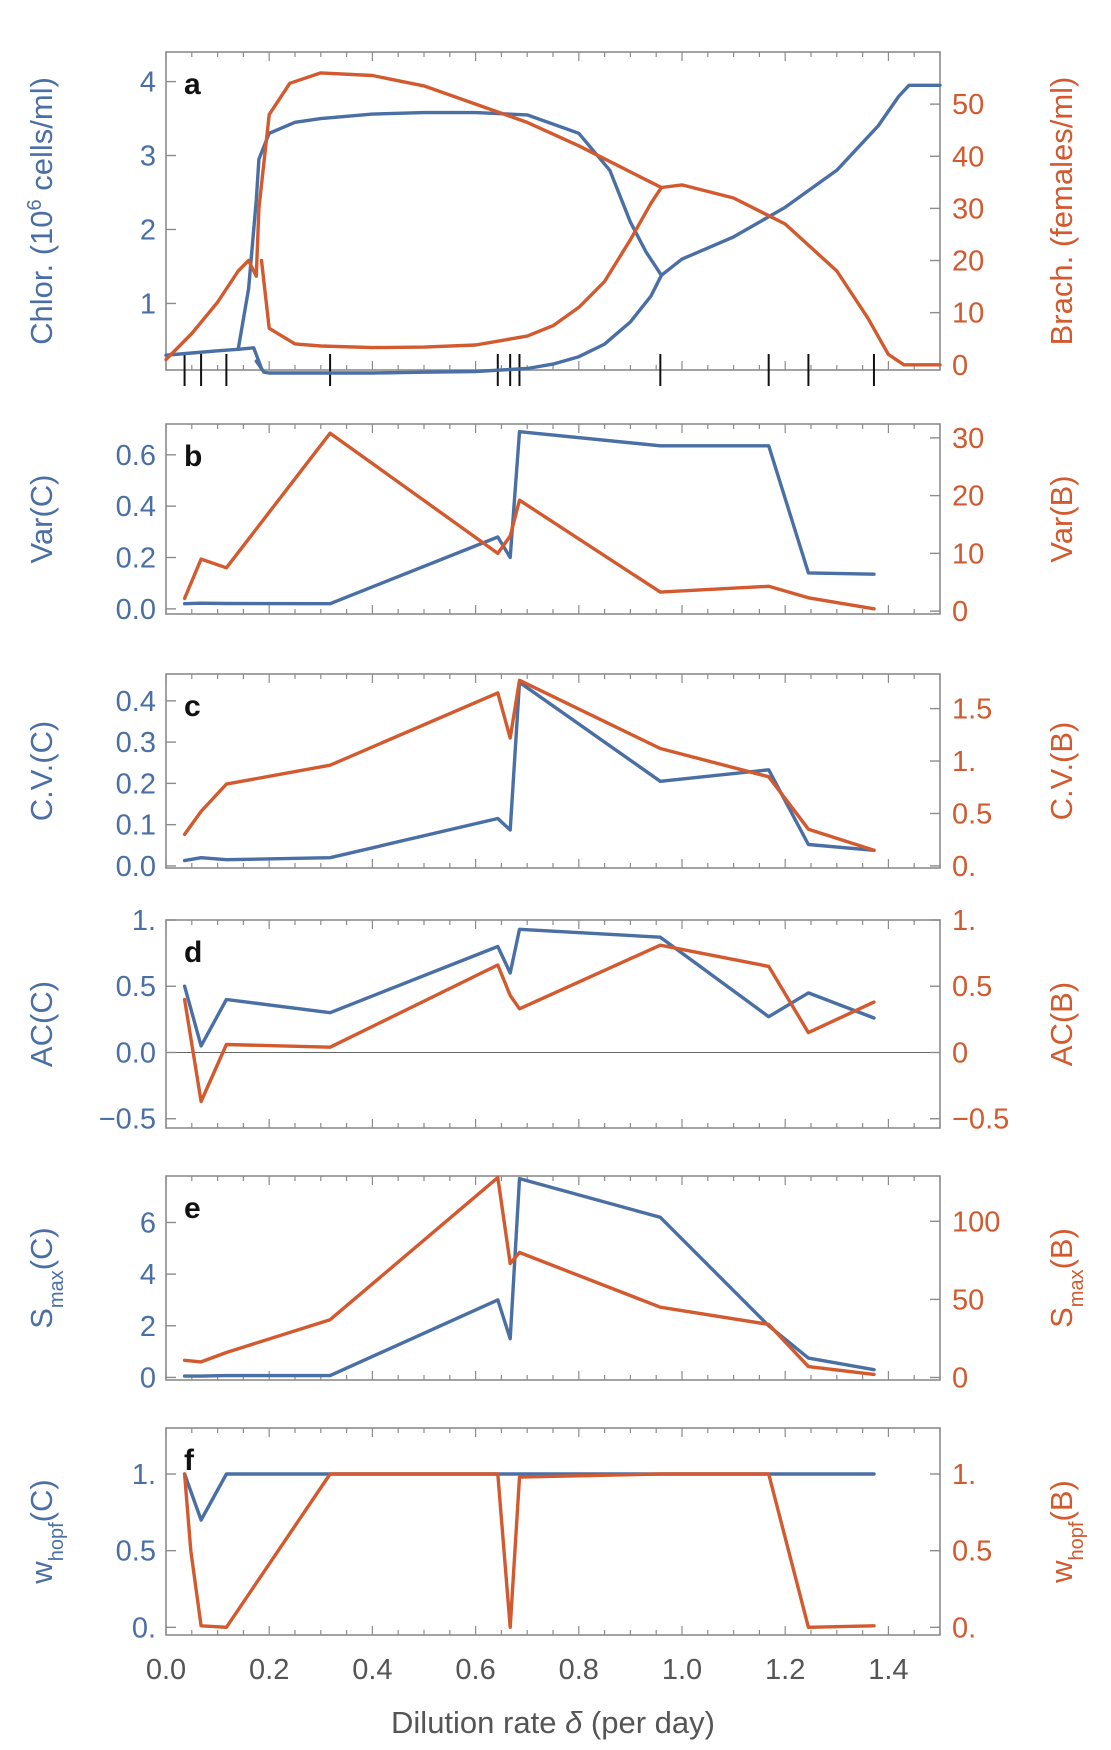 Image resolution: width=1111 pixels, height=1750 pixels. I want to click on right-axis-label: Var(B), so click(1061, 518).